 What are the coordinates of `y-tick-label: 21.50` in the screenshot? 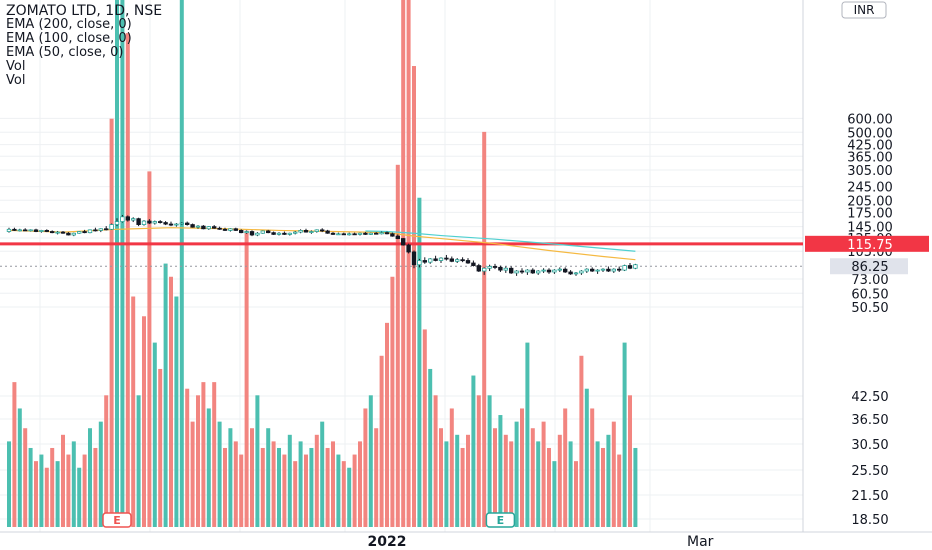 It's located at (869, 496).